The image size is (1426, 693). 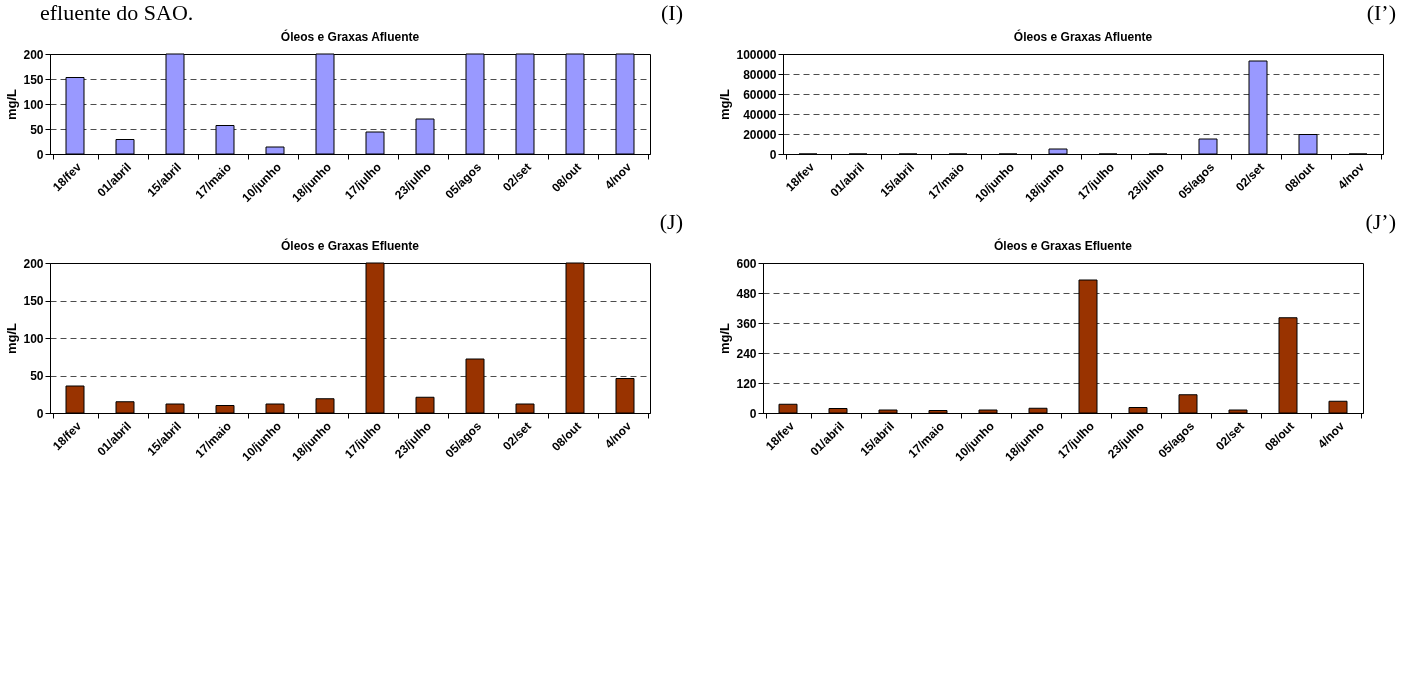 What do you see at coordinates (117, 13) in the screenshot?
I see `text: efluente do SAO.` at bounding box center [117, 13].